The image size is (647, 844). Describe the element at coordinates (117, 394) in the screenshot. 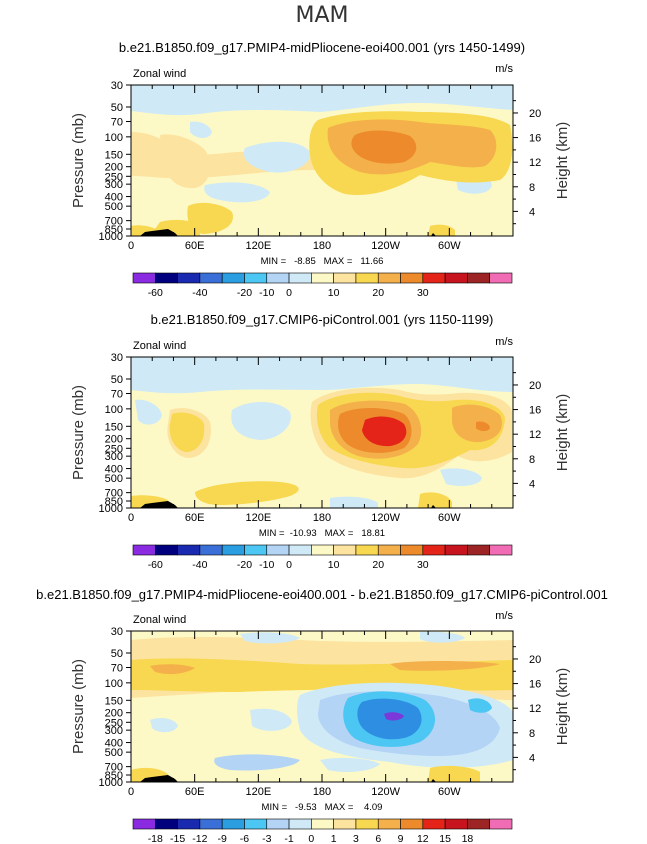

I see `y-tick-label: 70` at that location.